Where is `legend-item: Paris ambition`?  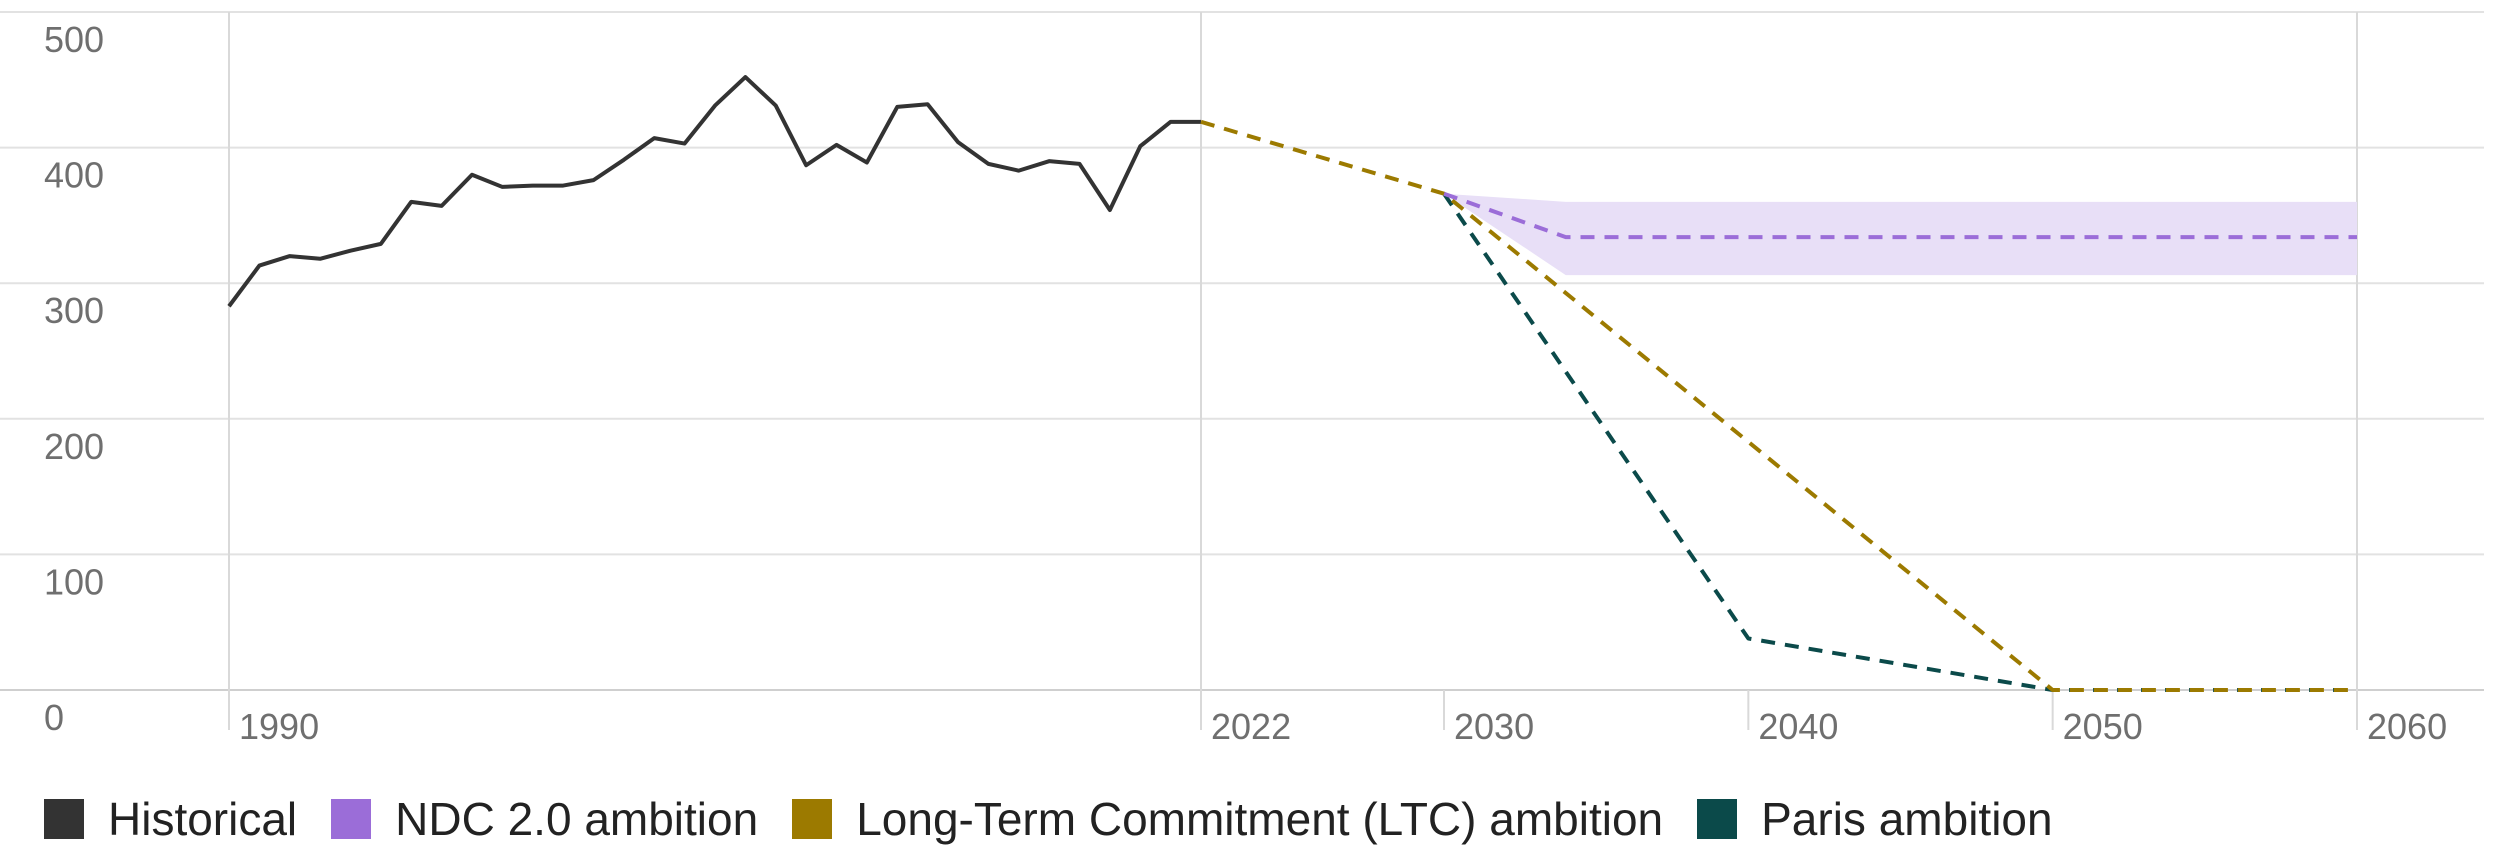
legend-item: Paris ambition is located at coordinates (1875, 819).